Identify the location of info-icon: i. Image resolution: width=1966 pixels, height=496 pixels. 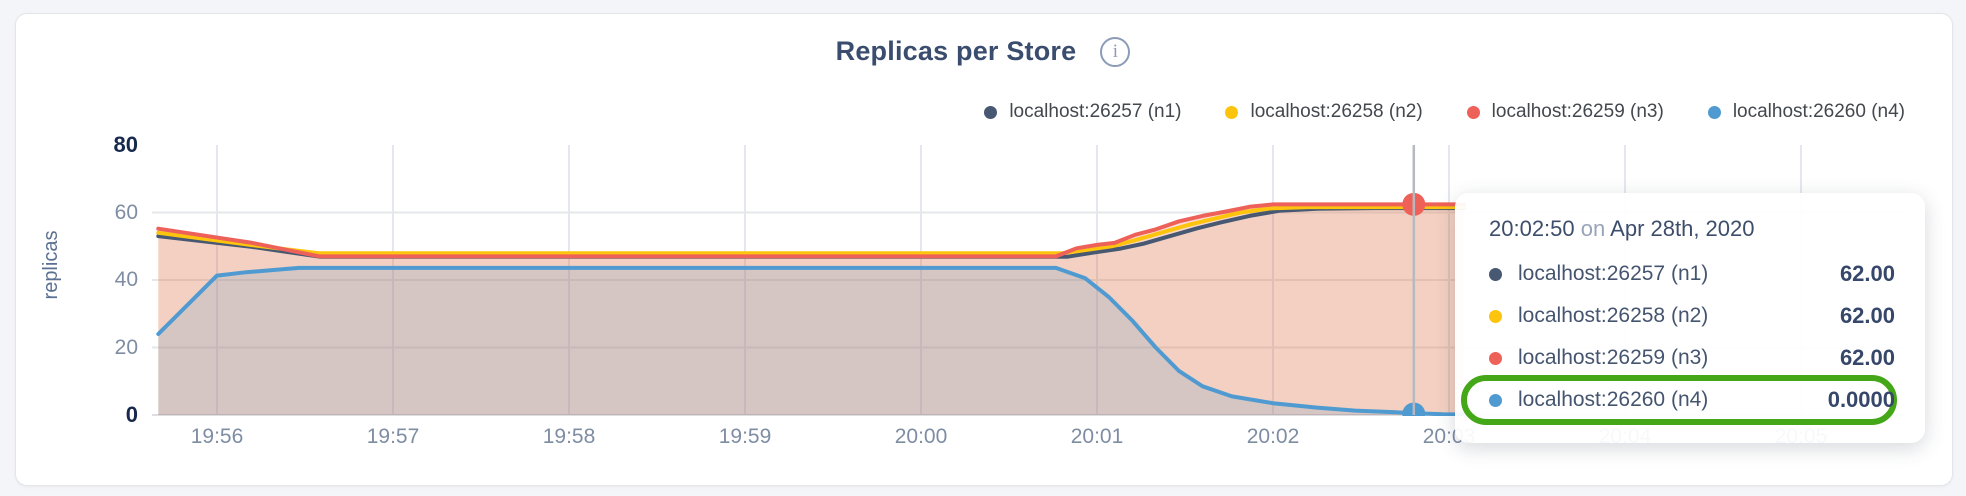
(1115, 51).